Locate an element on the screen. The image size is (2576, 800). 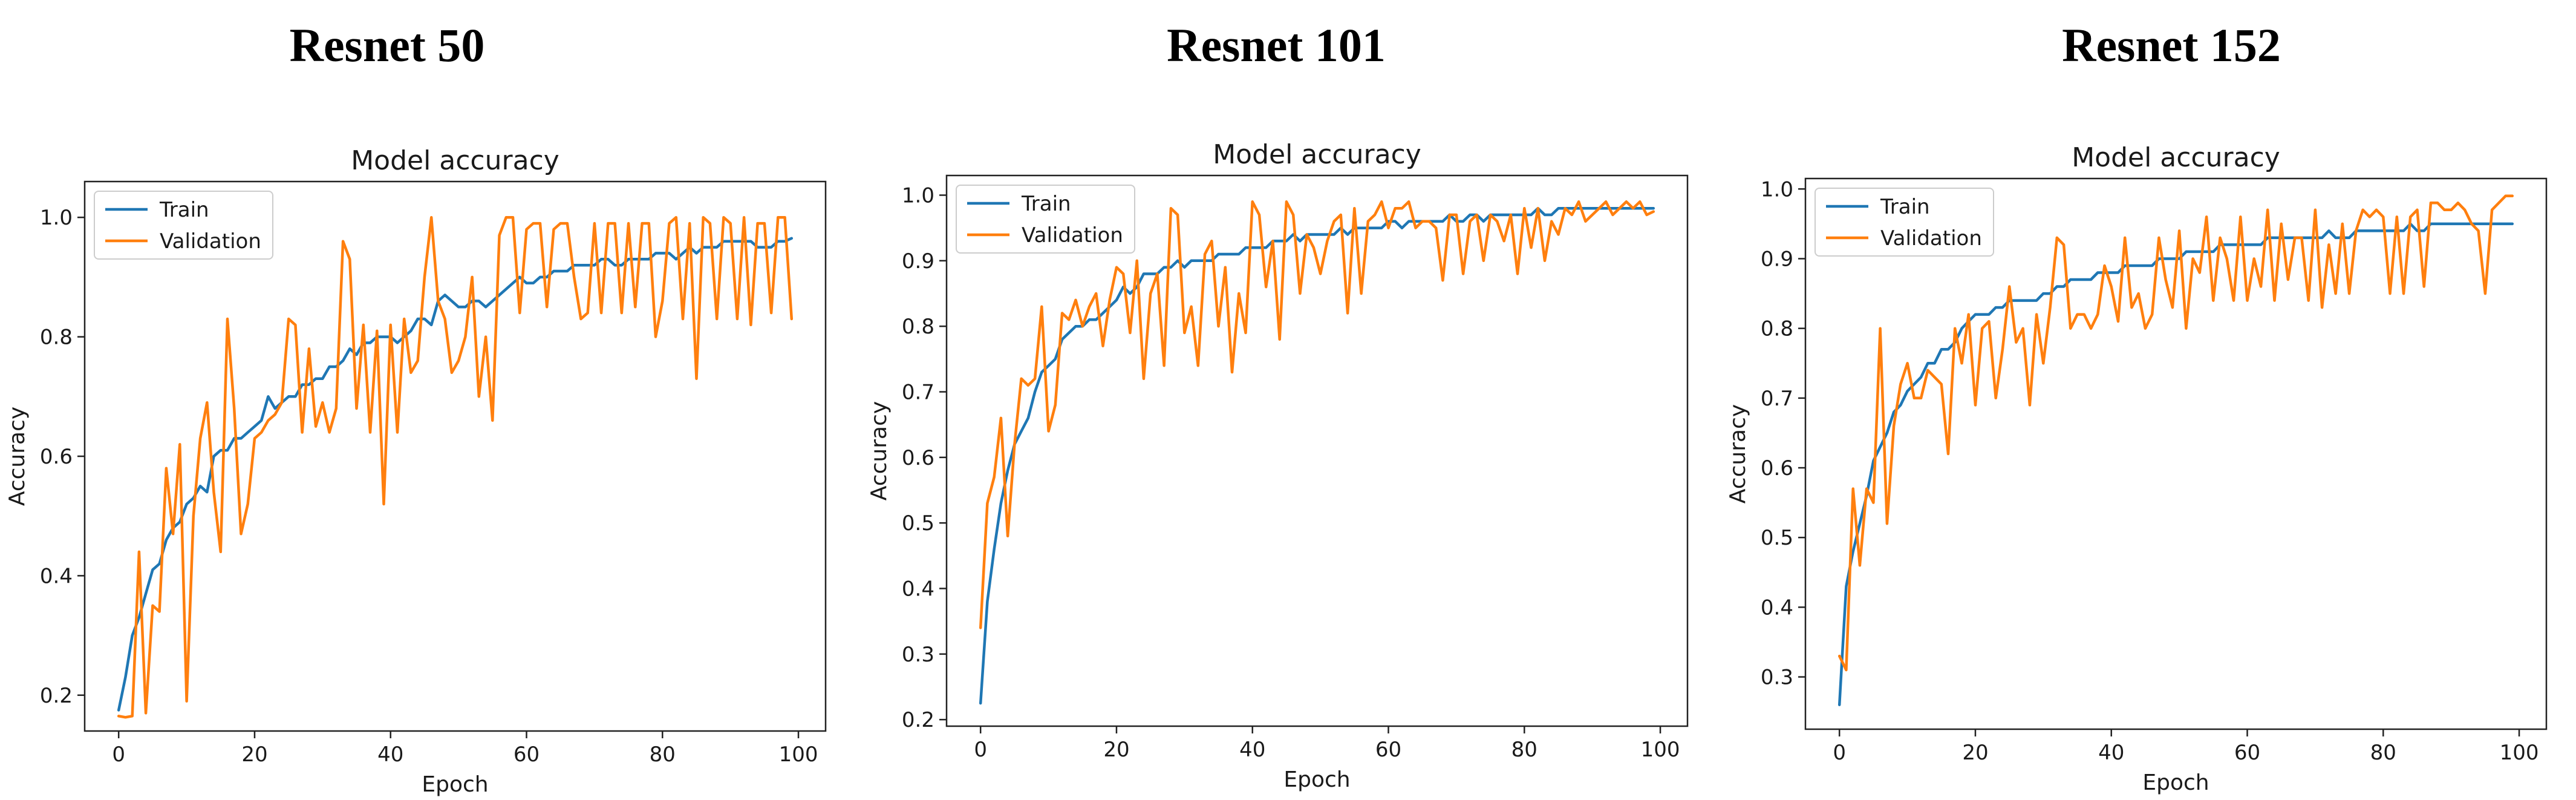
panel-heading-resnet-50: Resnet 50 is located at coordinates (387, 45).